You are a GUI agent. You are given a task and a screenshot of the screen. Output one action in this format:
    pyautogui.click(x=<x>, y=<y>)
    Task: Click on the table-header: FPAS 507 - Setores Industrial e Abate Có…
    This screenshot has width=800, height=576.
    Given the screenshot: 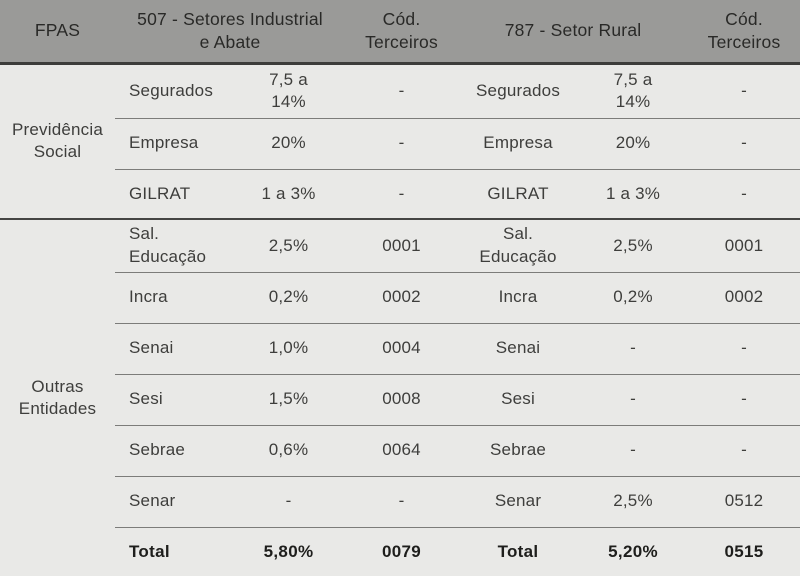 What is the action you would take?
    pyautogui.click(x=400, y=32)
    